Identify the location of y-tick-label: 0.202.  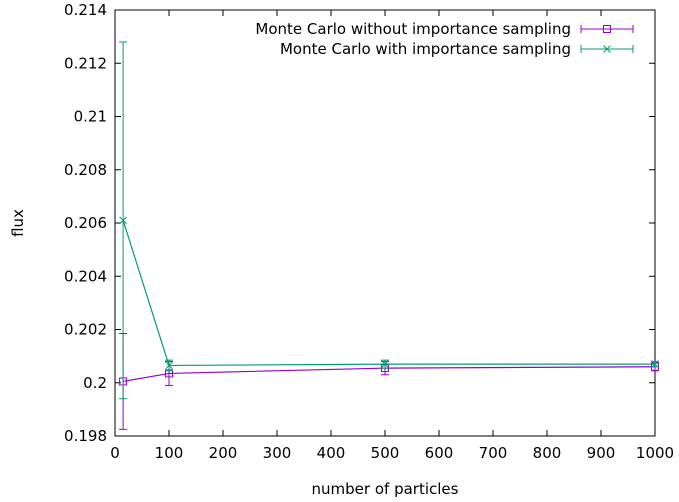
(85, 330).